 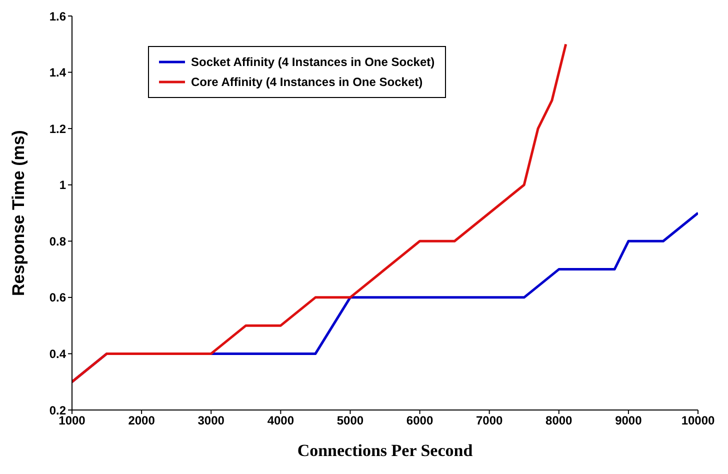 What do you see at coordinates (57, 73) in the screenshot?
I see `y-tick-label: 1.4` at bounding box center [57, 73].